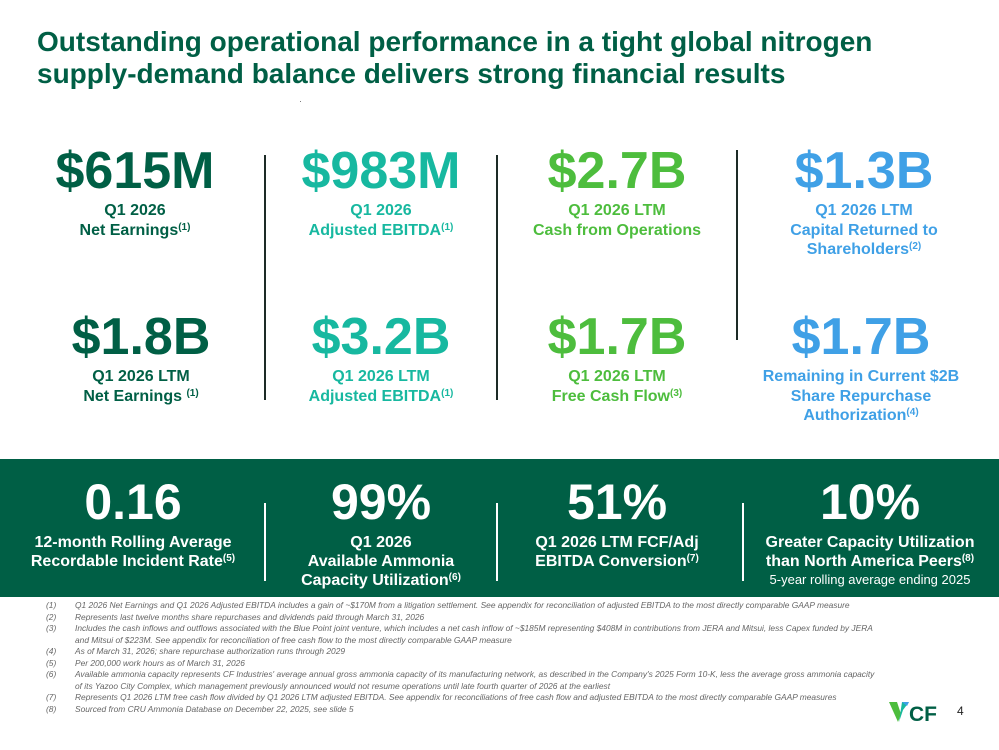  Describe the element at coordinates (617, 561) in the screenshot. I see `band-metric-label-line2: EBITDA Conversion(7)` at that location.